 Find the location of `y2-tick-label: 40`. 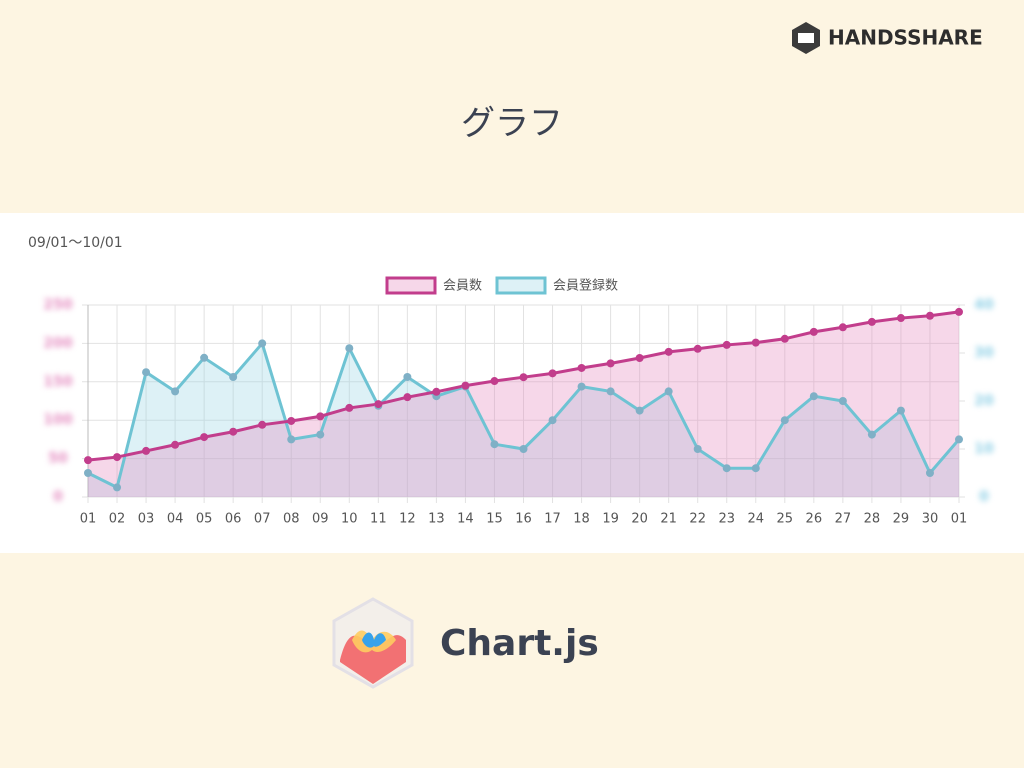

y2-tick-label: 40 is located at coordinates (984, 305).